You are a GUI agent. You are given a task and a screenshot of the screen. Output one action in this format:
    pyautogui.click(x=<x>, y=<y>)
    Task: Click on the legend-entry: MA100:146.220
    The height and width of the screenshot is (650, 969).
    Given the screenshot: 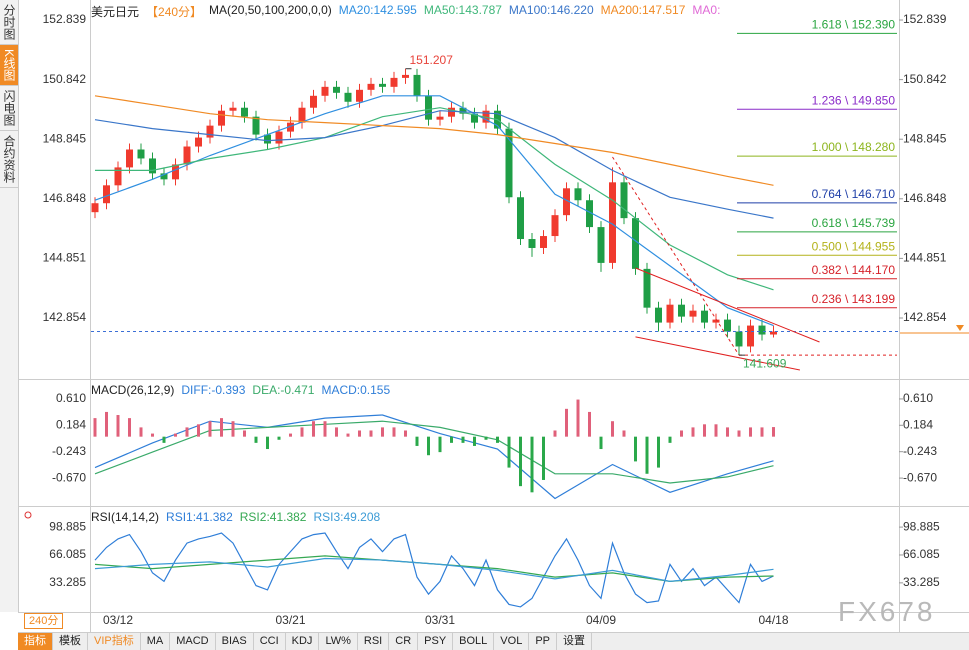 What is the action you would take?
    pyautogui.click(x=551, y=10)
    